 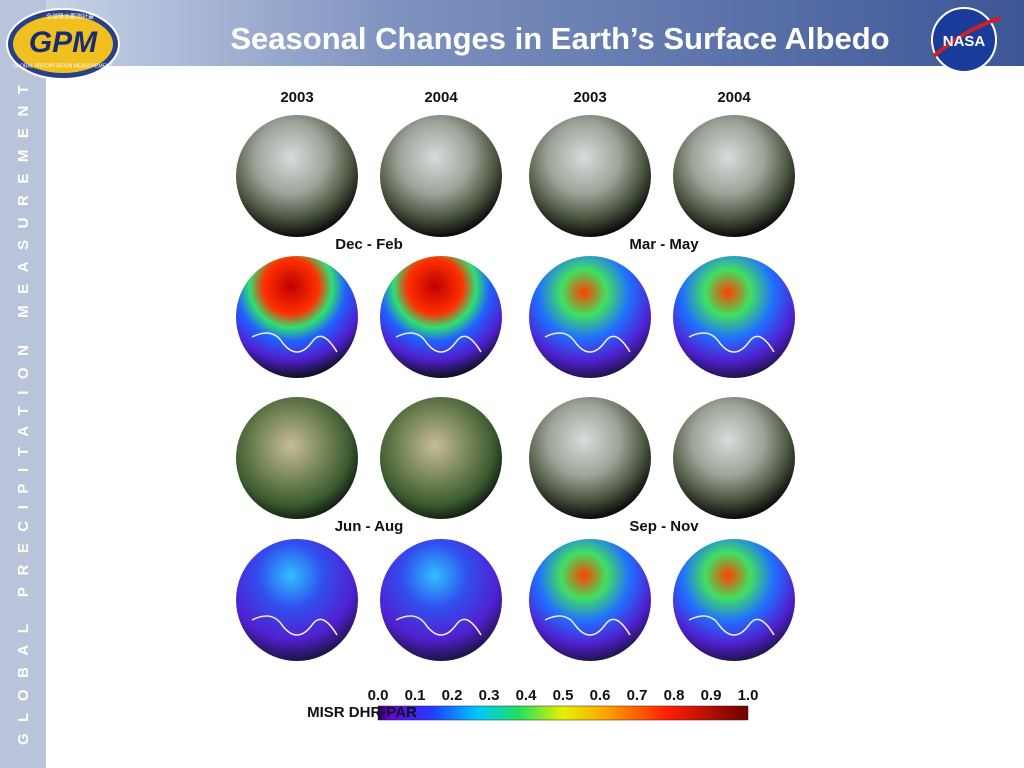 I want to click on season-label: Jun - Aug, so click(x=369, y=526).